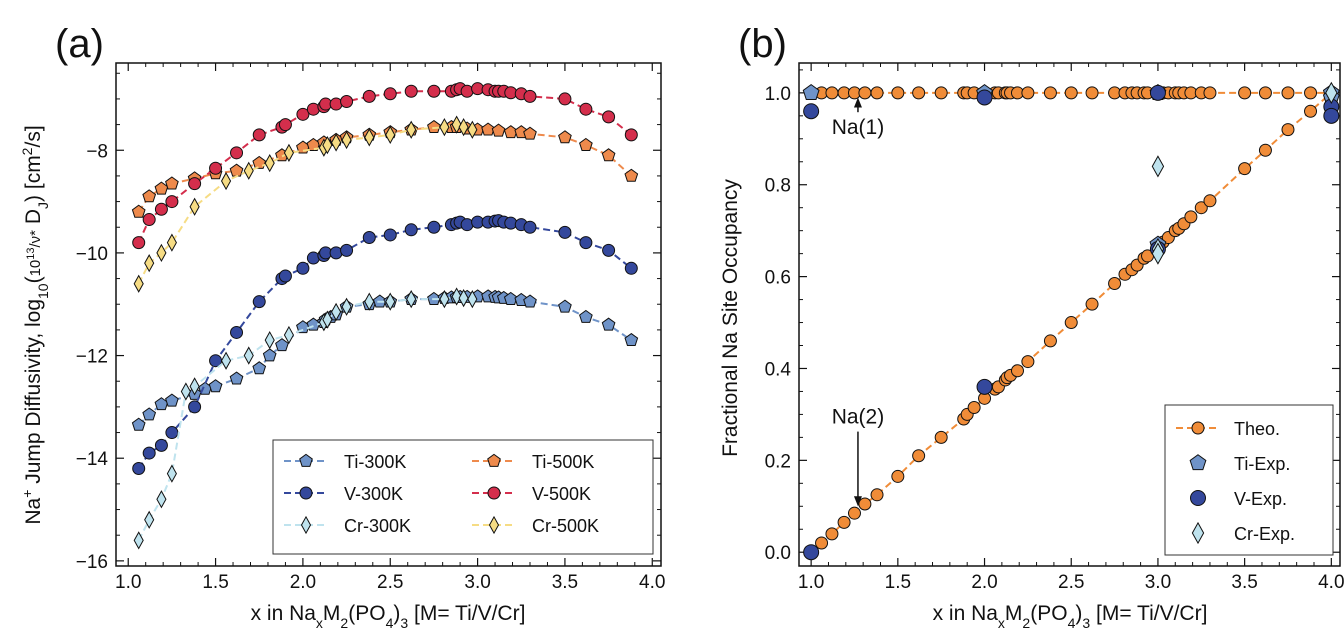 This screenshot has width=1344, height=629. Describe the element at coordinates (1158, 253) in the screenshot. I see `b-series-4-point` at that location.